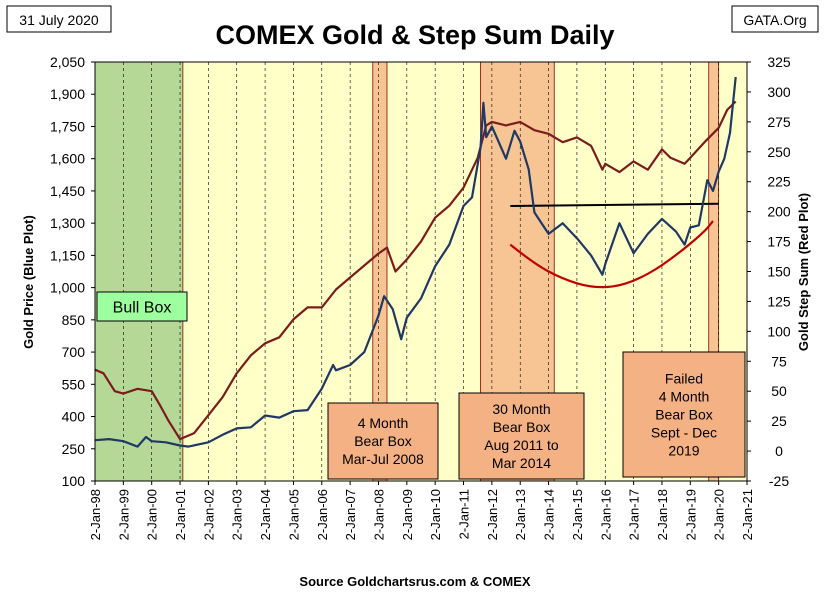 This screenshot has width=830, height=603. What do you see at coordinates (378, 514) in the screenshot?
I see `x-tick-label: 2-Jan-08` at bounding box center [378, 514].